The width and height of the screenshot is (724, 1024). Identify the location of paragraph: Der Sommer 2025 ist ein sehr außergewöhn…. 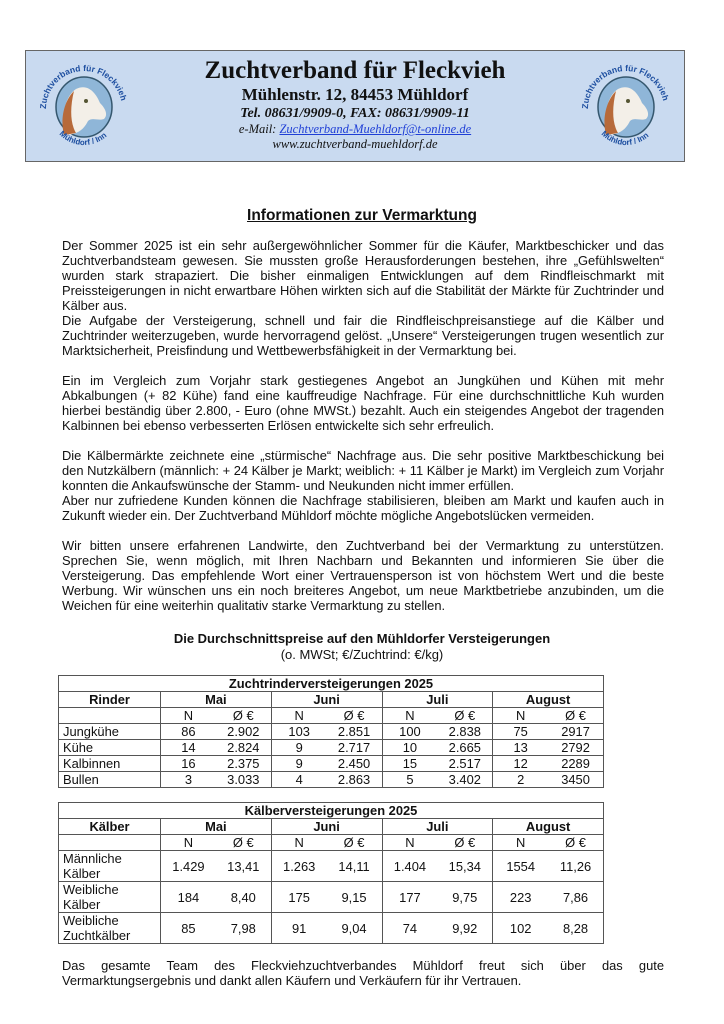
(363, 275).